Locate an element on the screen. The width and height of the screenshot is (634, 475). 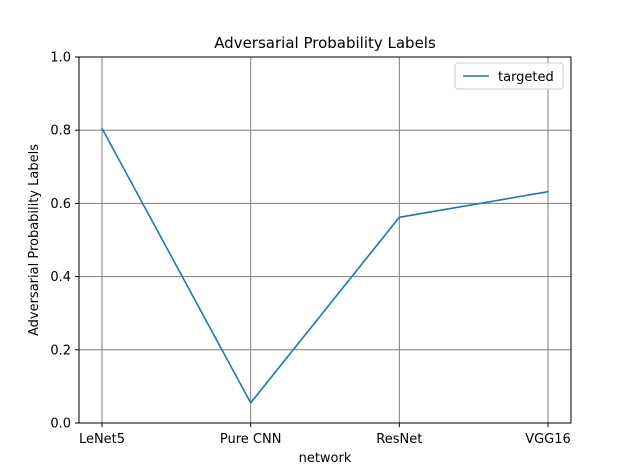
legend-box is located at coordinates (509, 76).